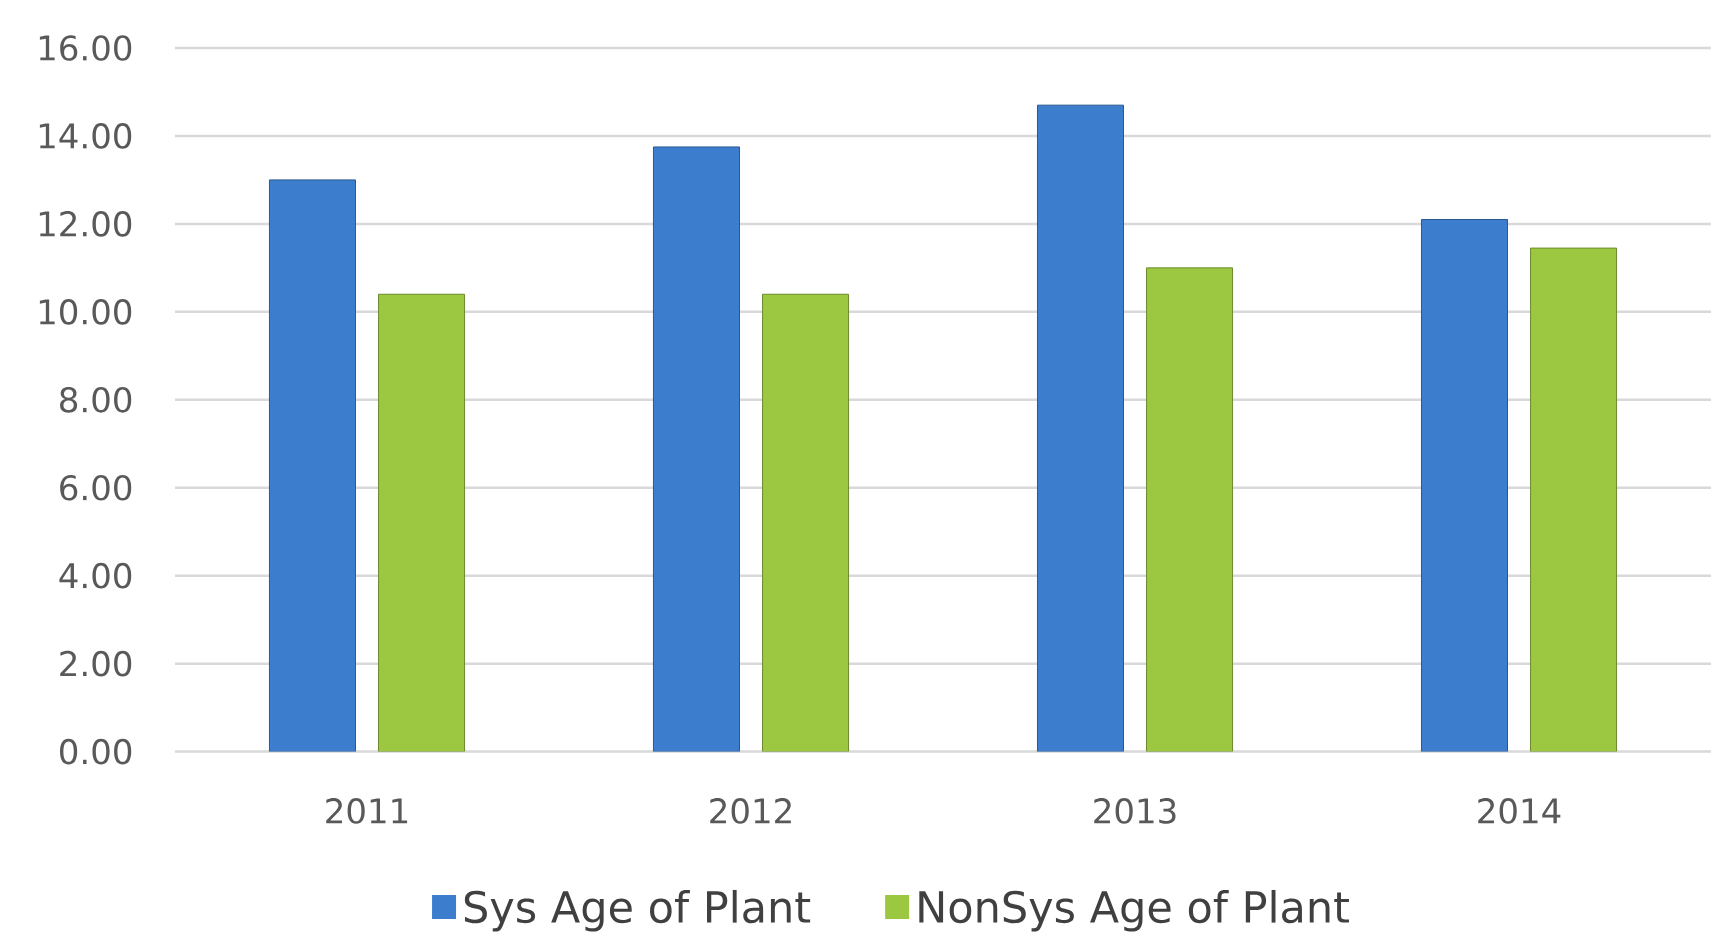 Image resolution: width=1713 pixels, height=939 pixels. What do you see at coordinates (85, 48) in the screenshot?
I see `y-tick-label: 16.00` at bounding box center [85, 48].